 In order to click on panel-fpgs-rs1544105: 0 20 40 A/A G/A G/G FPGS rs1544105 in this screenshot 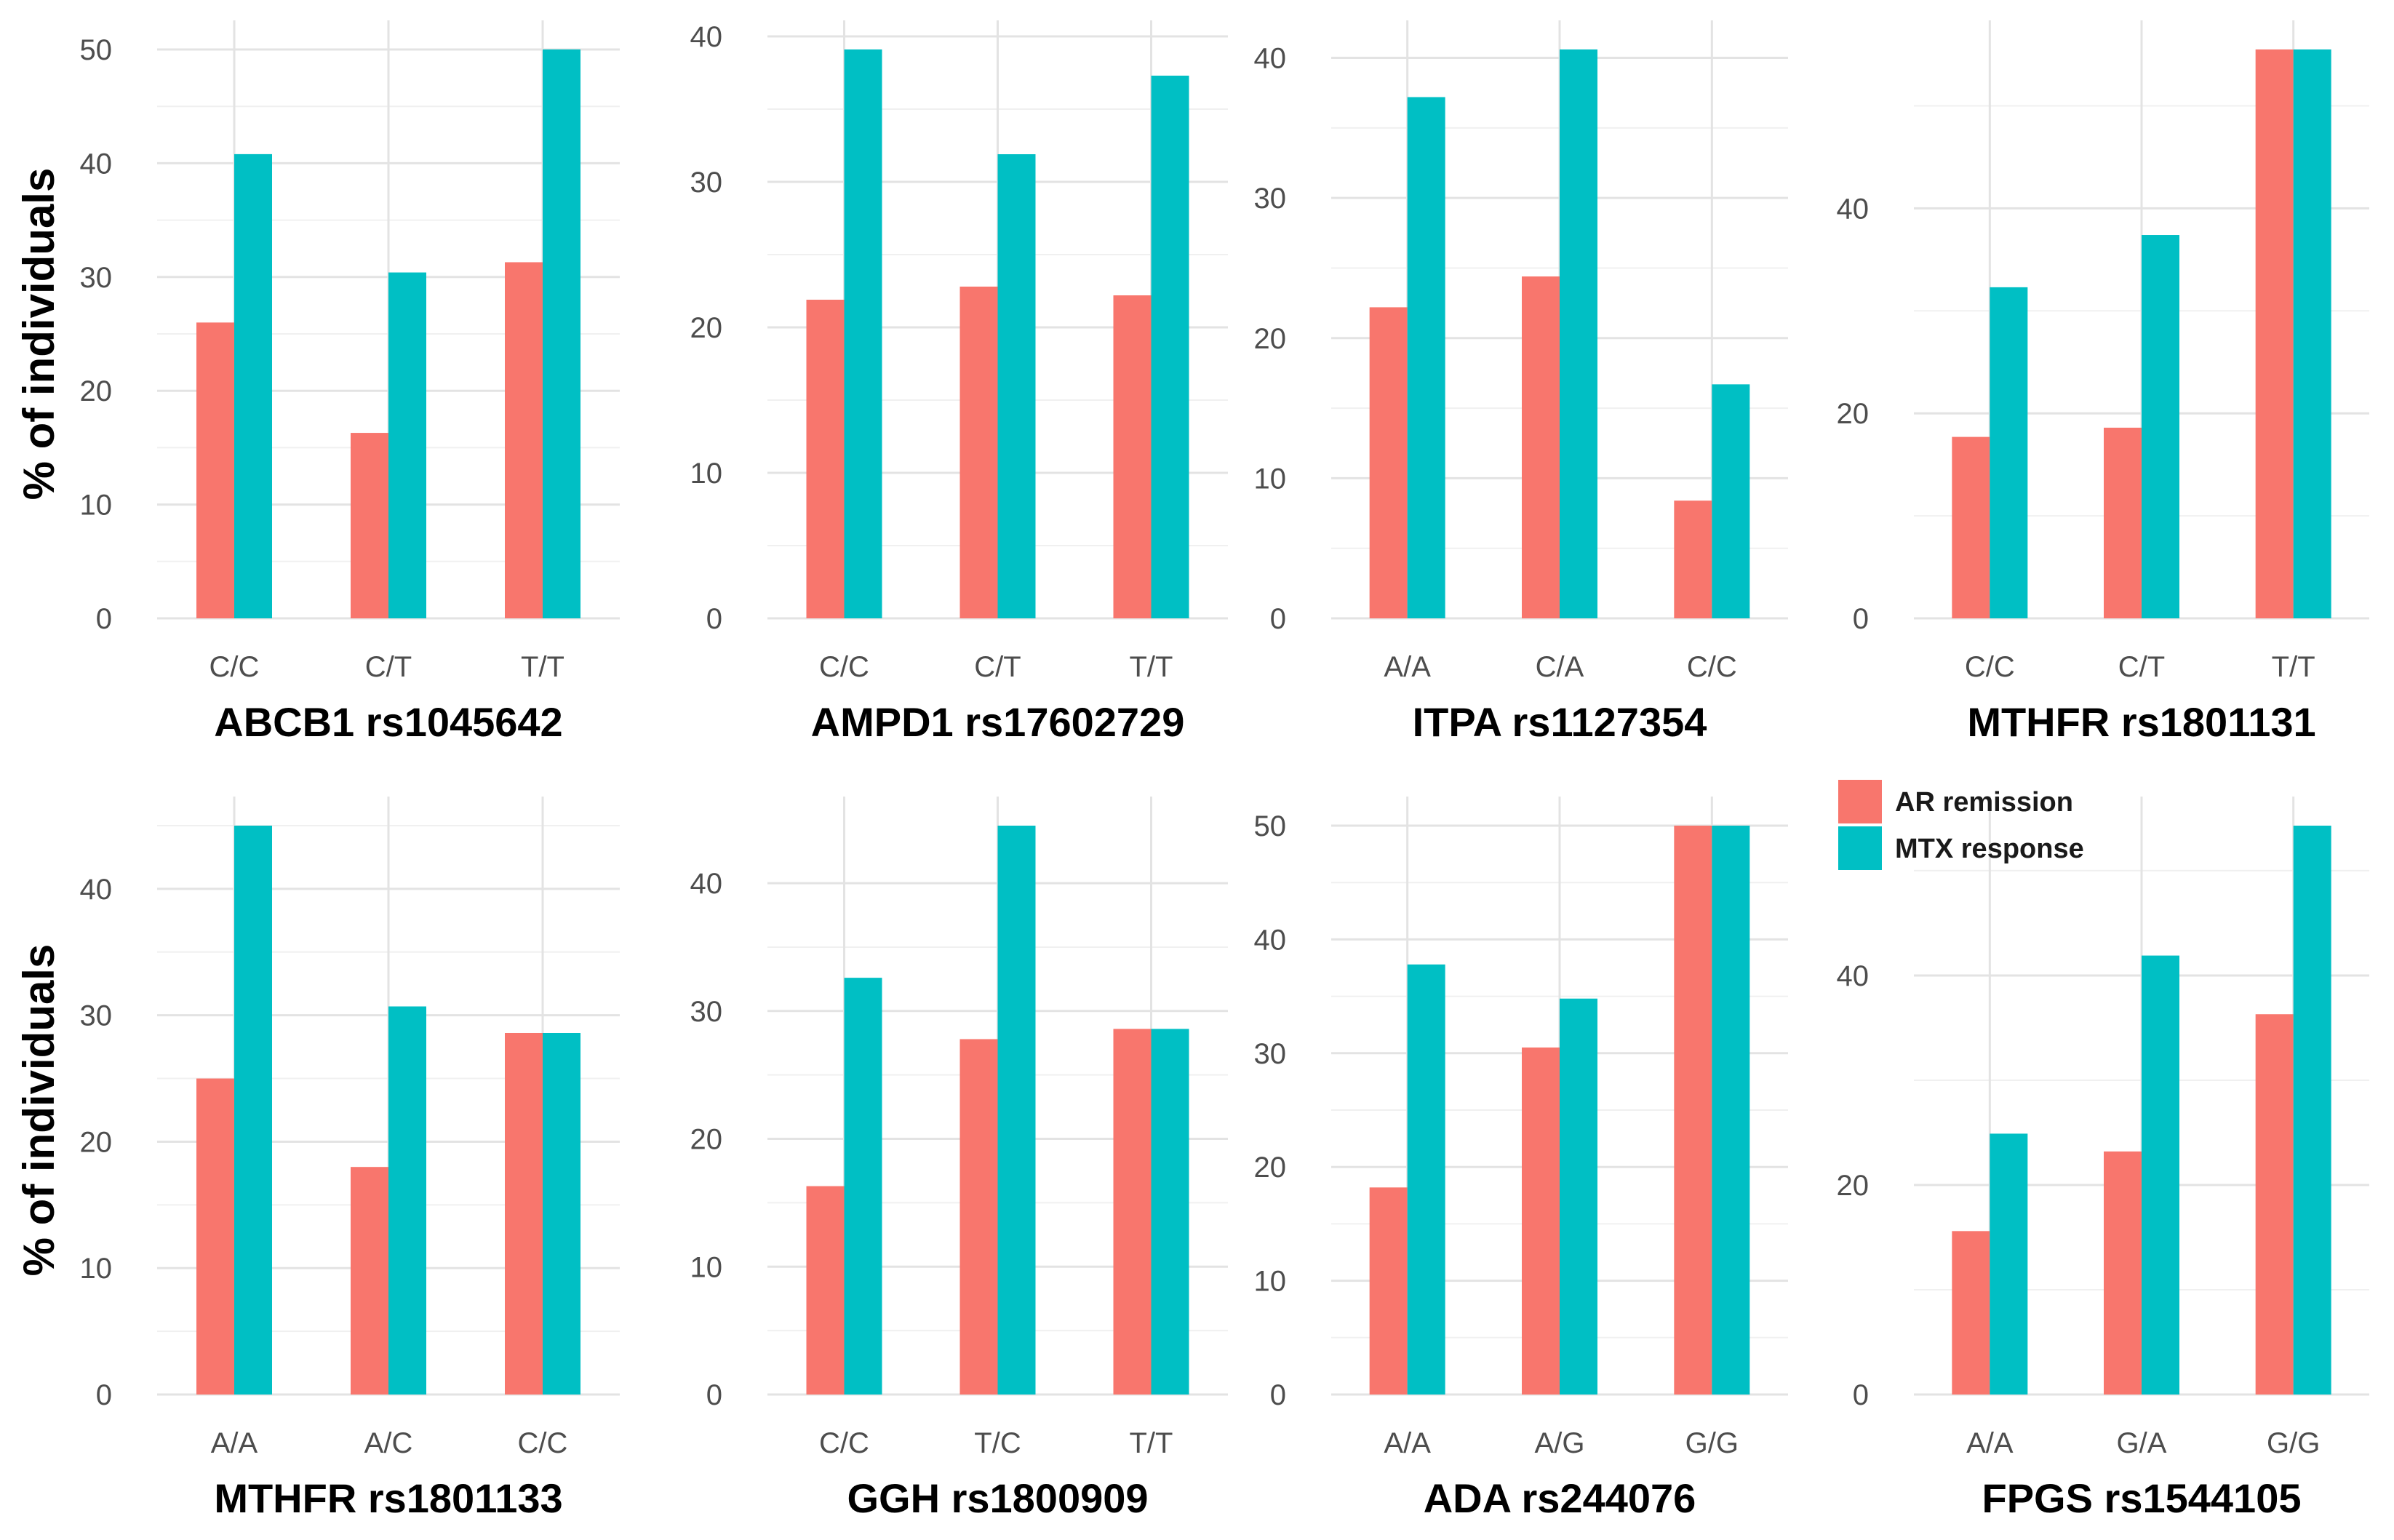, I will do `click(2103, 1159)`.